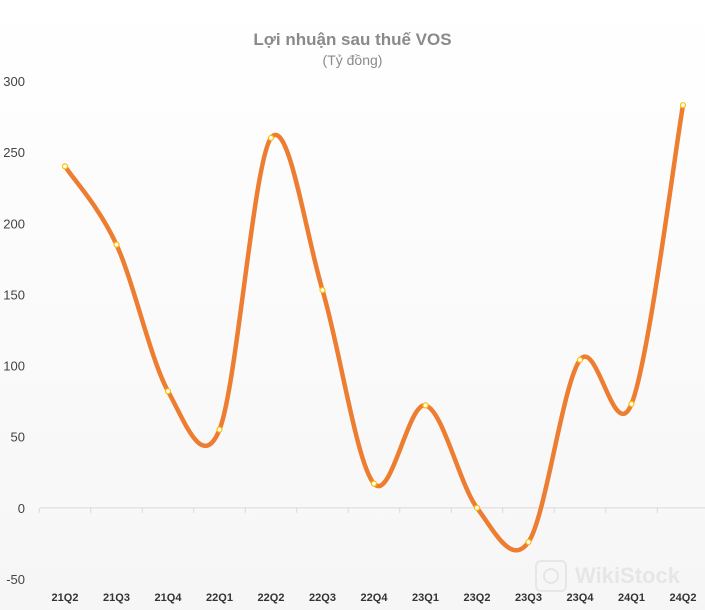 This screenshot has height=610, width=705. What do you see at coordinates (631, 598) in the screenshot?
I see `x-tick-label: 24Q1` at bounding box center [631, 598].